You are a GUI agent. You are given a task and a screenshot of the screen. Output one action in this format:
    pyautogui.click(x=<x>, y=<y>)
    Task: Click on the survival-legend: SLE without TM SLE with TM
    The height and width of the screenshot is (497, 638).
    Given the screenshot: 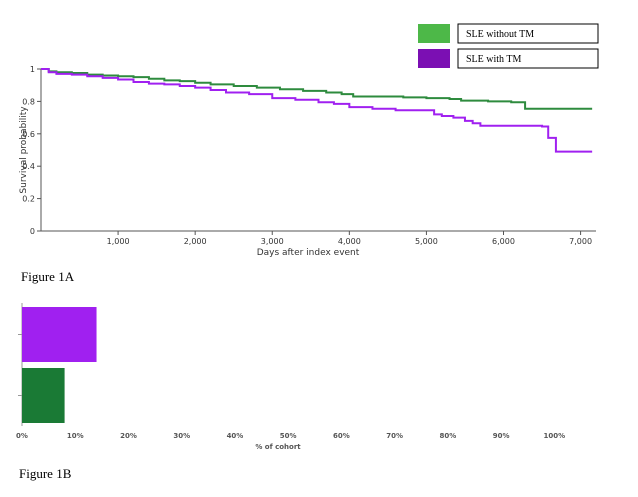 What is the action you would take?
    pyautogui.click(x=508, y=46)
    